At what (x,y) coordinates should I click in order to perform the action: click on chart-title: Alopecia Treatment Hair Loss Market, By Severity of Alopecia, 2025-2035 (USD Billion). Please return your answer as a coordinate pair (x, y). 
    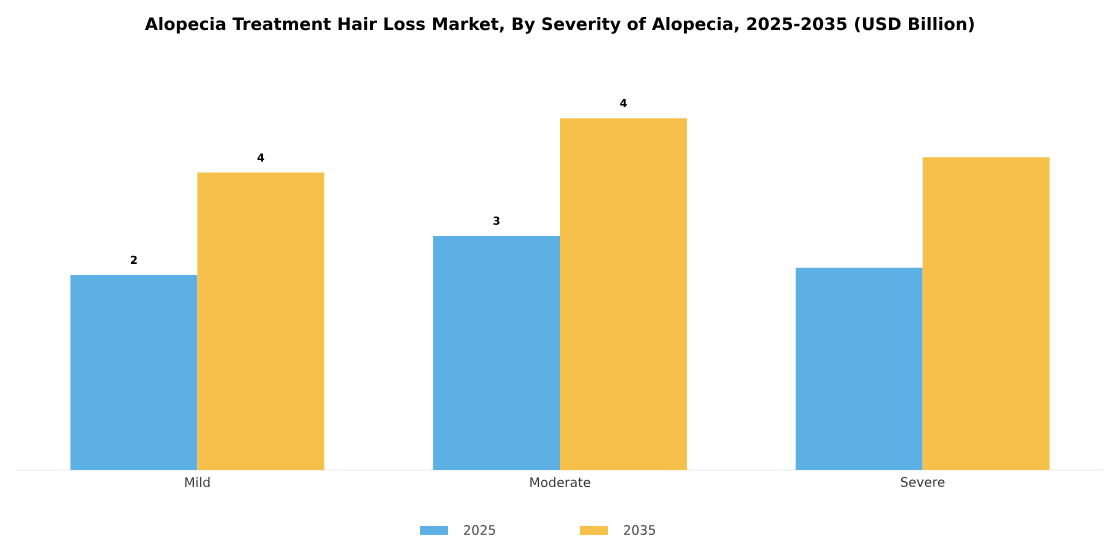
    Looking at the image, I should click on (559, 25).